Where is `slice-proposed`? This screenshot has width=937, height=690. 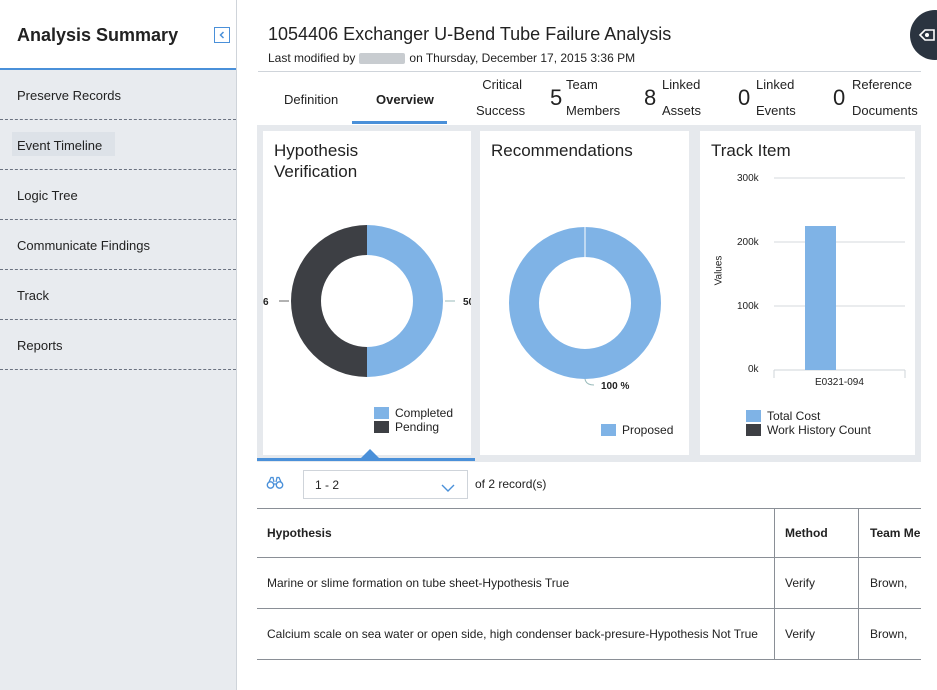
slice-proposed is located at coordinates (585, 303).